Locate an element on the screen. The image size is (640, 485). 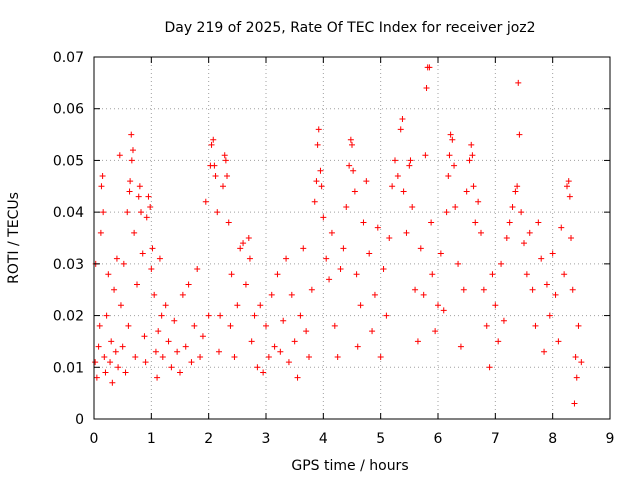
x-tick-label: 4 is located at coordinates (323, 439).